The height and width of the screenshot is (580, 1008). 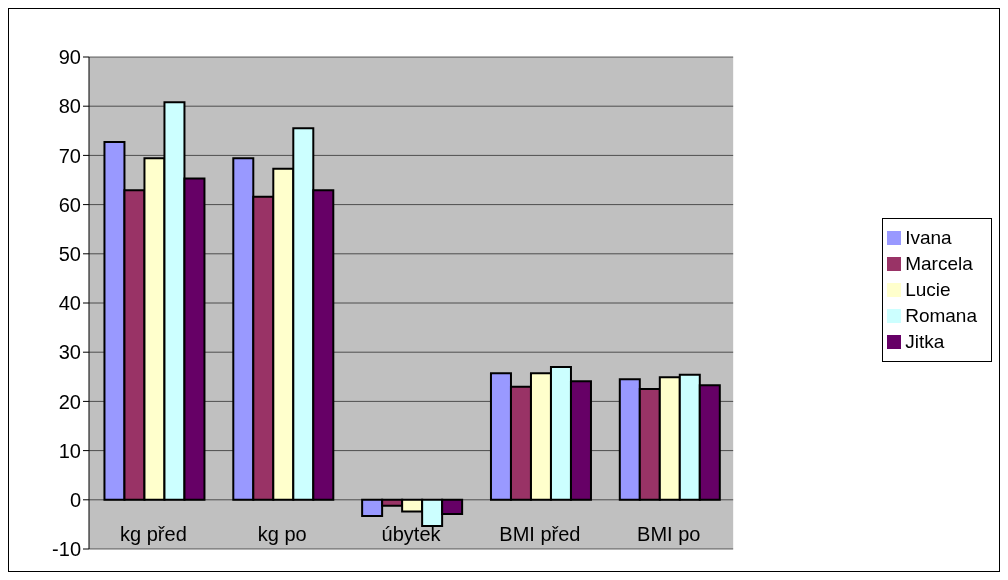 I want to click on legend-label: Lucie, so click(x=928, y=289).